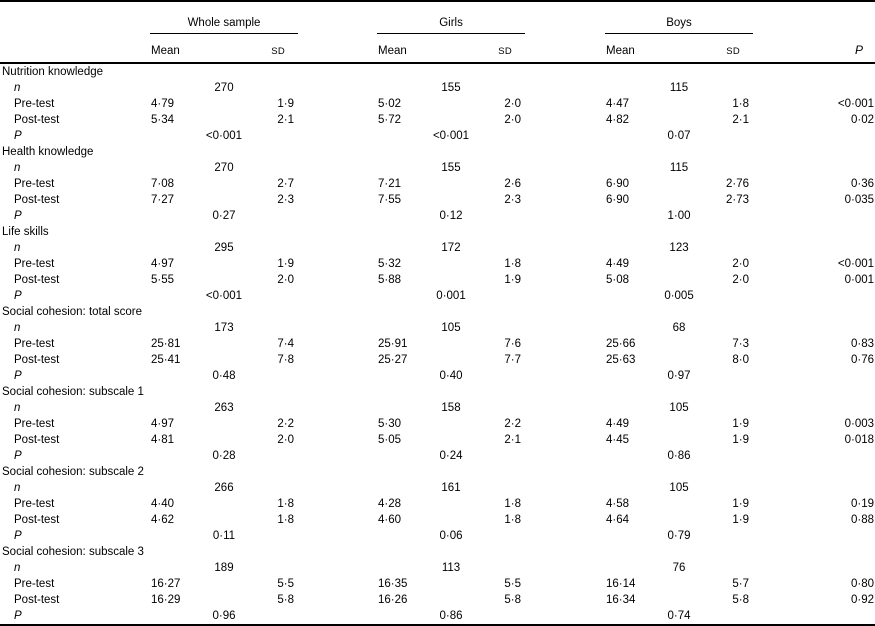 The image size is (875, 626). Describe the element at coordinates (224, 408) in the screenshot. I see `n-value: 263` at that location.